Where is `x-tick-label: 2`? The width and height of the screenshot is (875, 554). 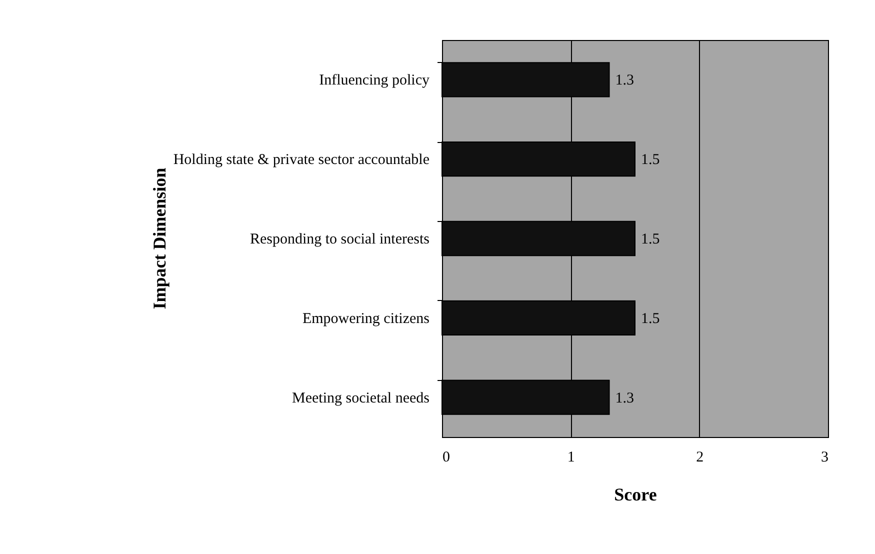 x-tick-label: 2 is located at coordinates (700, 458).